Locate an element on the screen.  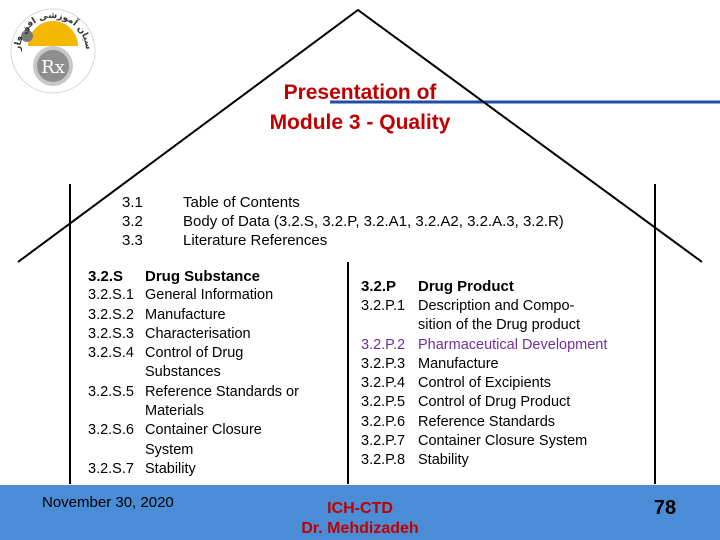
list-item-label: Description and Compo- is located at coordinates (496, 306).